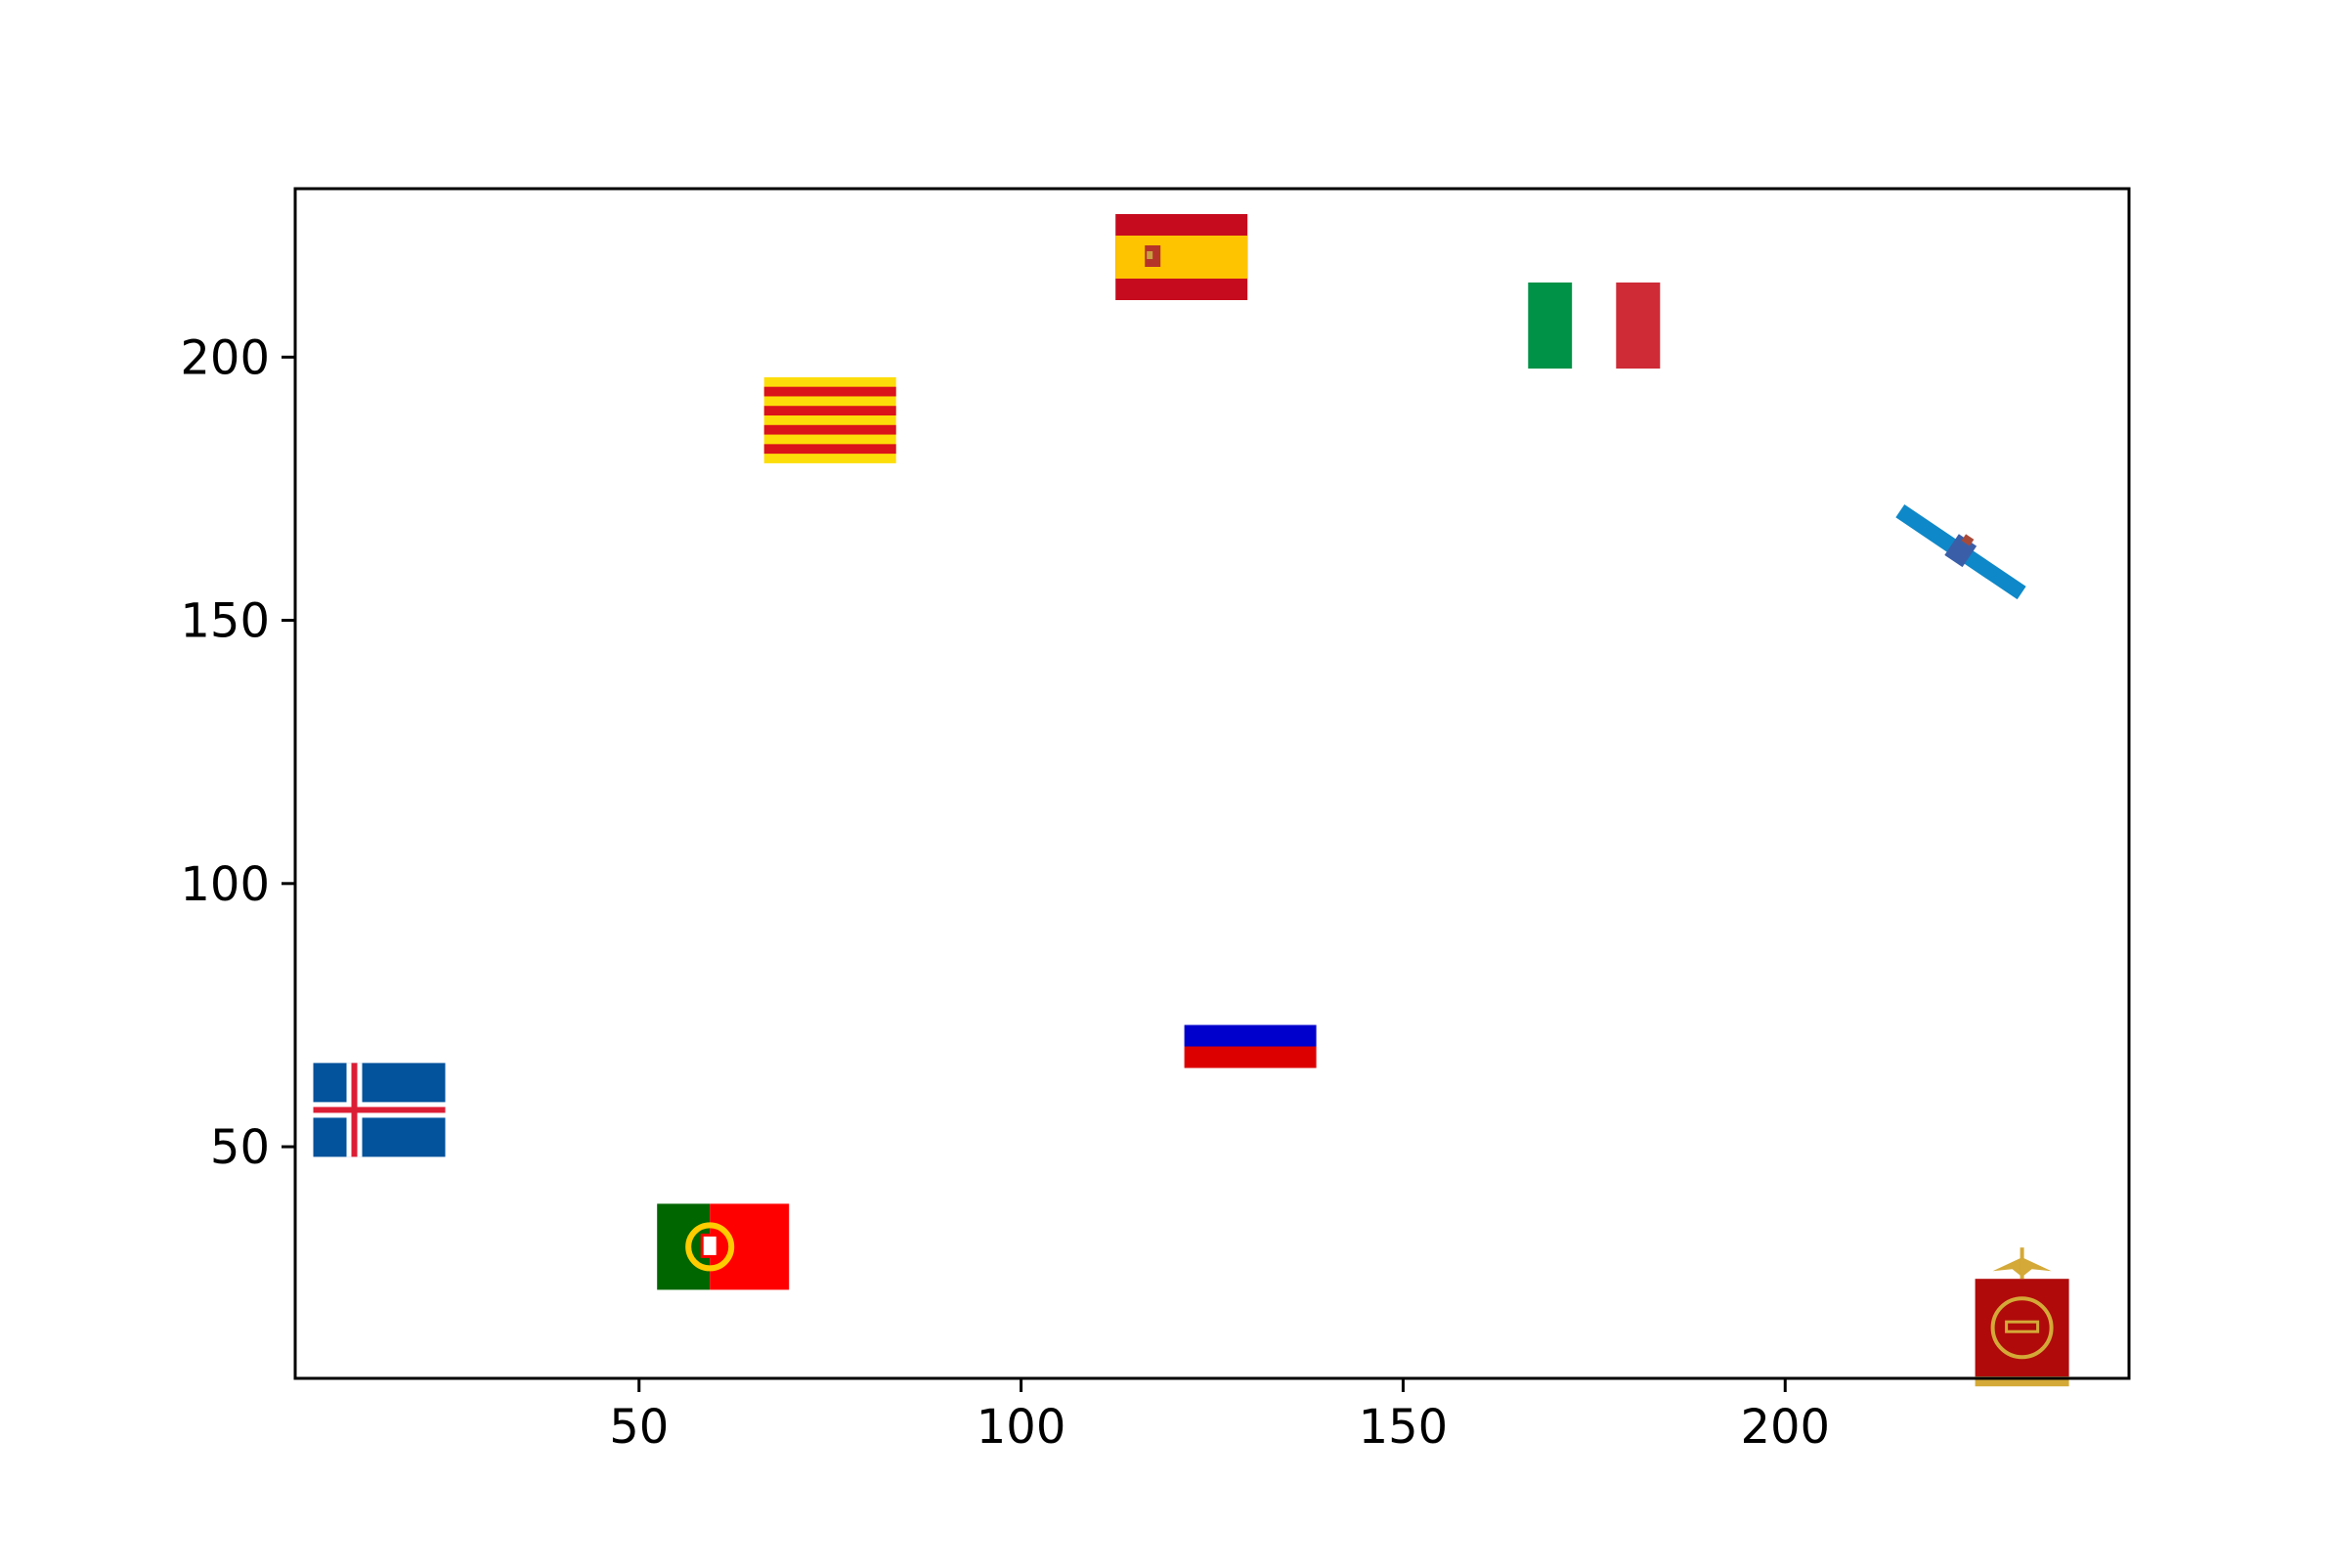 The width and height of the screenshot is (2346, 1568). I want to click on catalonia-flag, so click(830, 420).